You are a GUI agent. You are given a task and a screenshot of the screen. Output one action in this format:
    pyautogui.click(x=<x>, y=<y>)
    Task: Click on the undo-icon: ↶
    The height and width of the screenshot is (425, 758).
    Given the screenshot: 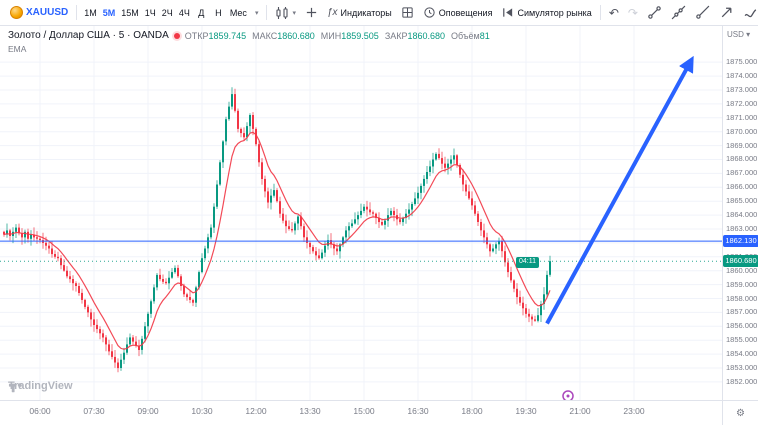 What is the action you would take?
    pyautogui.click(x=613, y=12)
    